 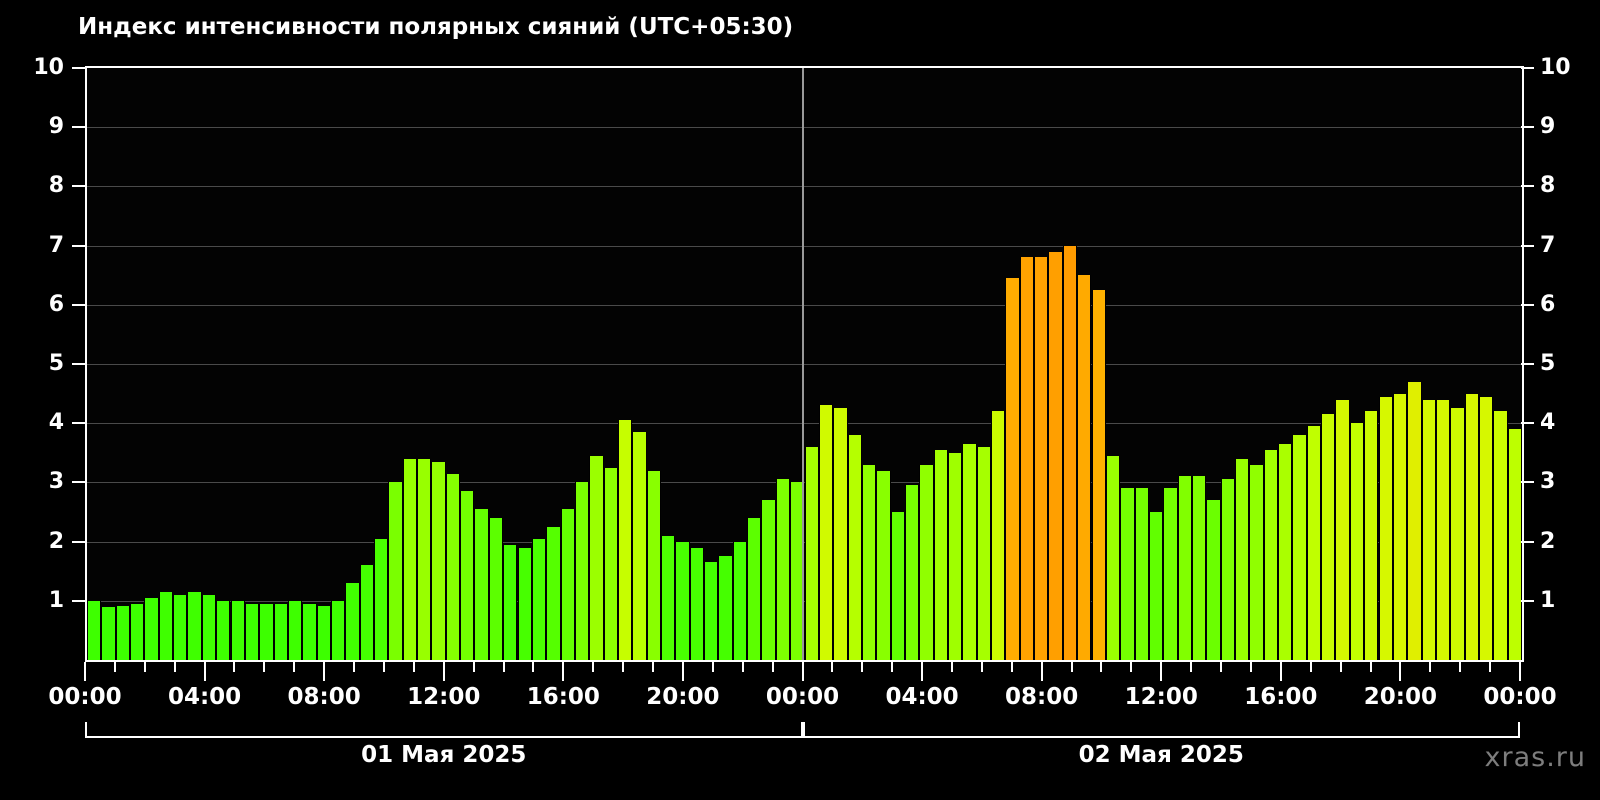 What do you see at coordinates (56, 482) in the screenshot?
I see `y-axis-tick-label-left-3: 3` at bounding box center [56, 482].